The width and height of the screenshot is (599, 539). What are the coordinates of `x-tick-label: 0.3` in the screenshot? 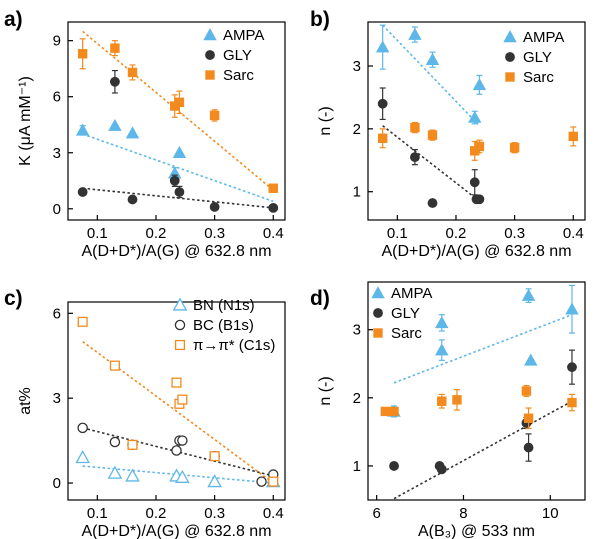 It's located at (514, 233).